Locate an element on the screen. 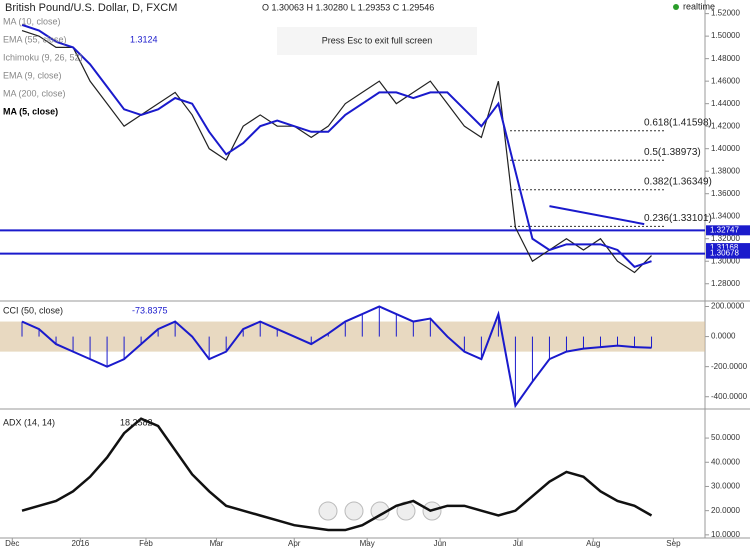  trendline is located at coordinates (597, 215).